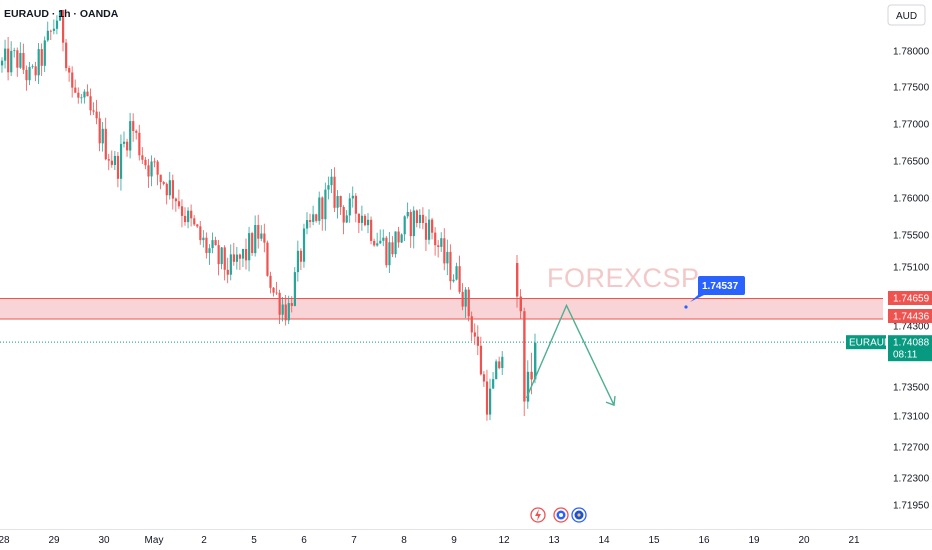 This screenshot has width=932, height=550. I want to click on time-tick-label: 29, so click(54, 540).